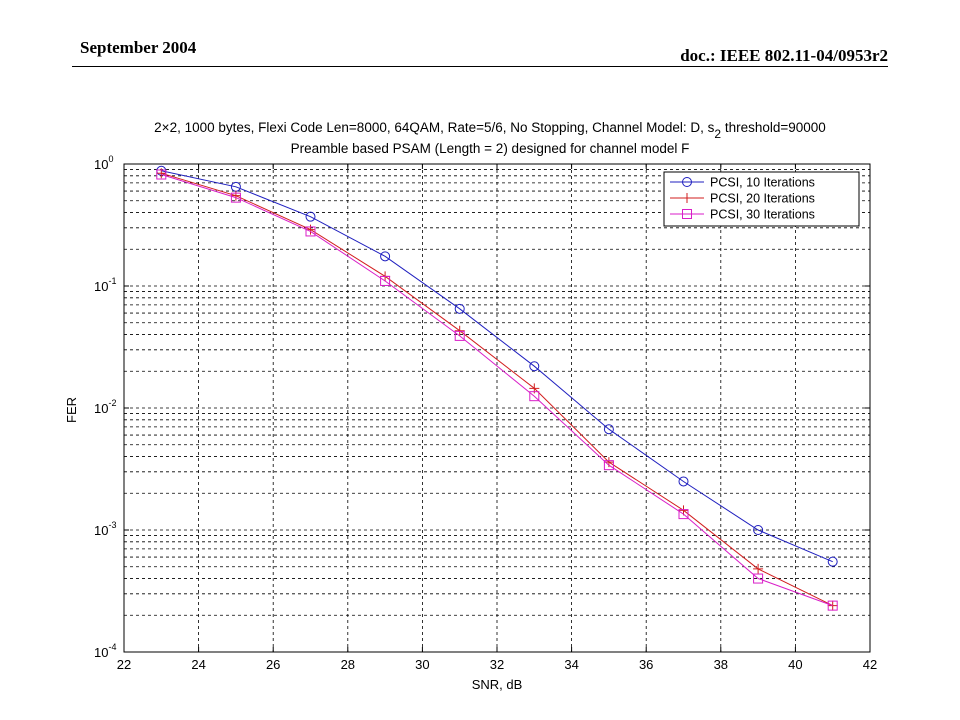  I want to click on x-tick-label: 38, so click(721, 664).